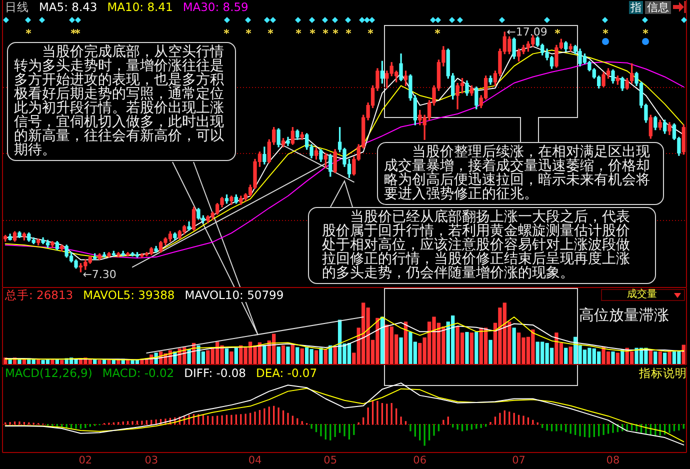 This screenshot has width=690, height=469. Describe the element at coordinates (48, 373) in the screenshot. I see `chart-title: MACD(12,26,9)` at that location.